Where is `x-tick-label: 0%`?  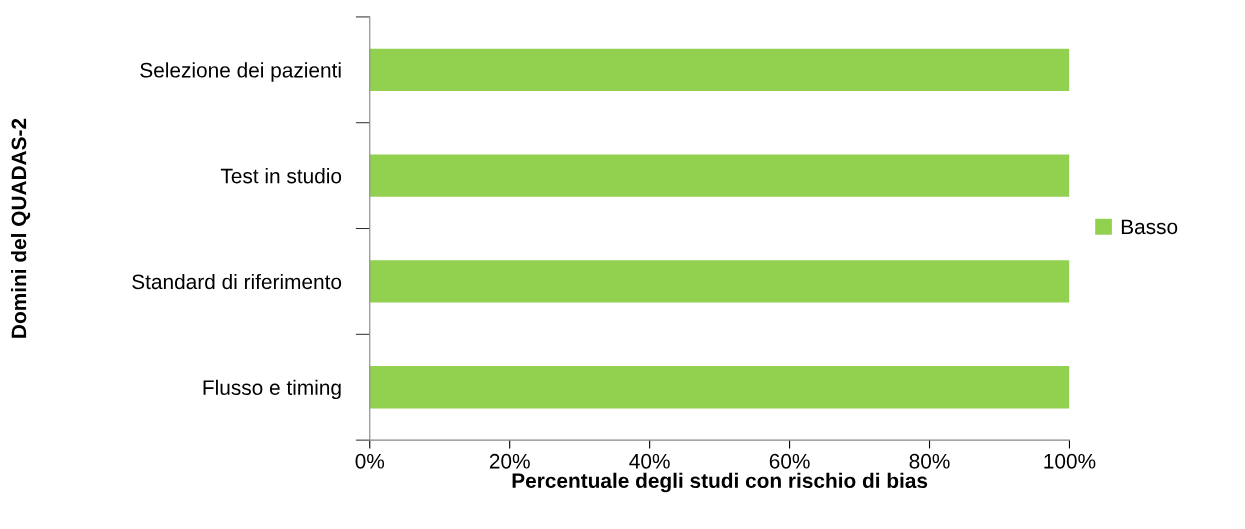 x-tick-label: 0% is located at coordinates (370, 461).